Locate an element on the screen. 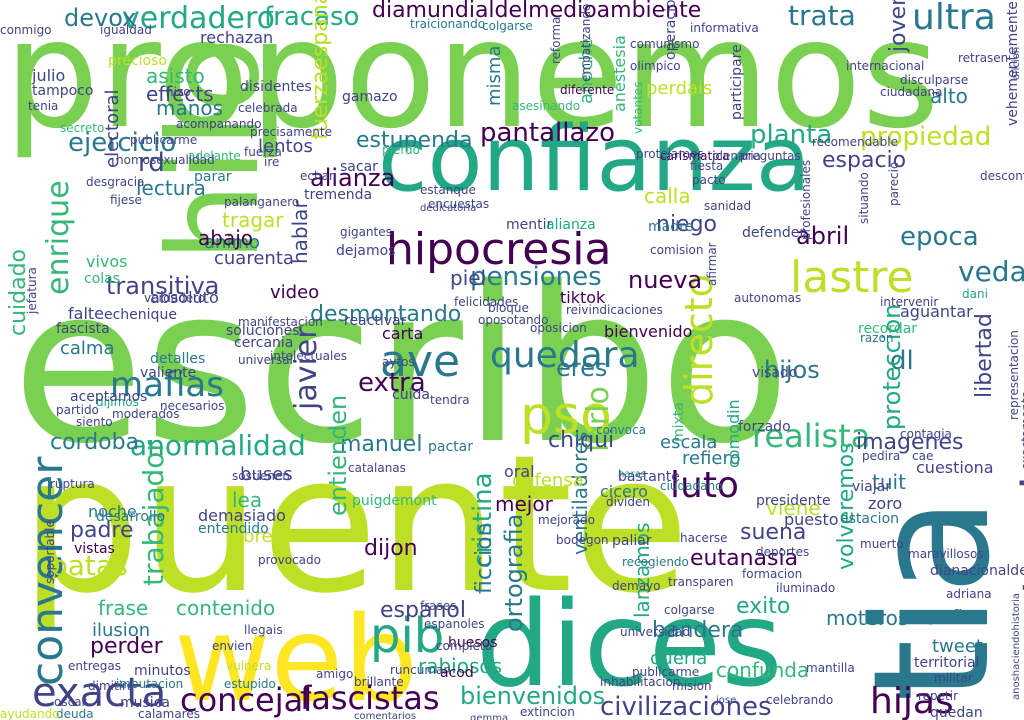 The width and height of the screenshot is (1024, 720). cloud-word-carta: carta is located at coordinates (403, 333).